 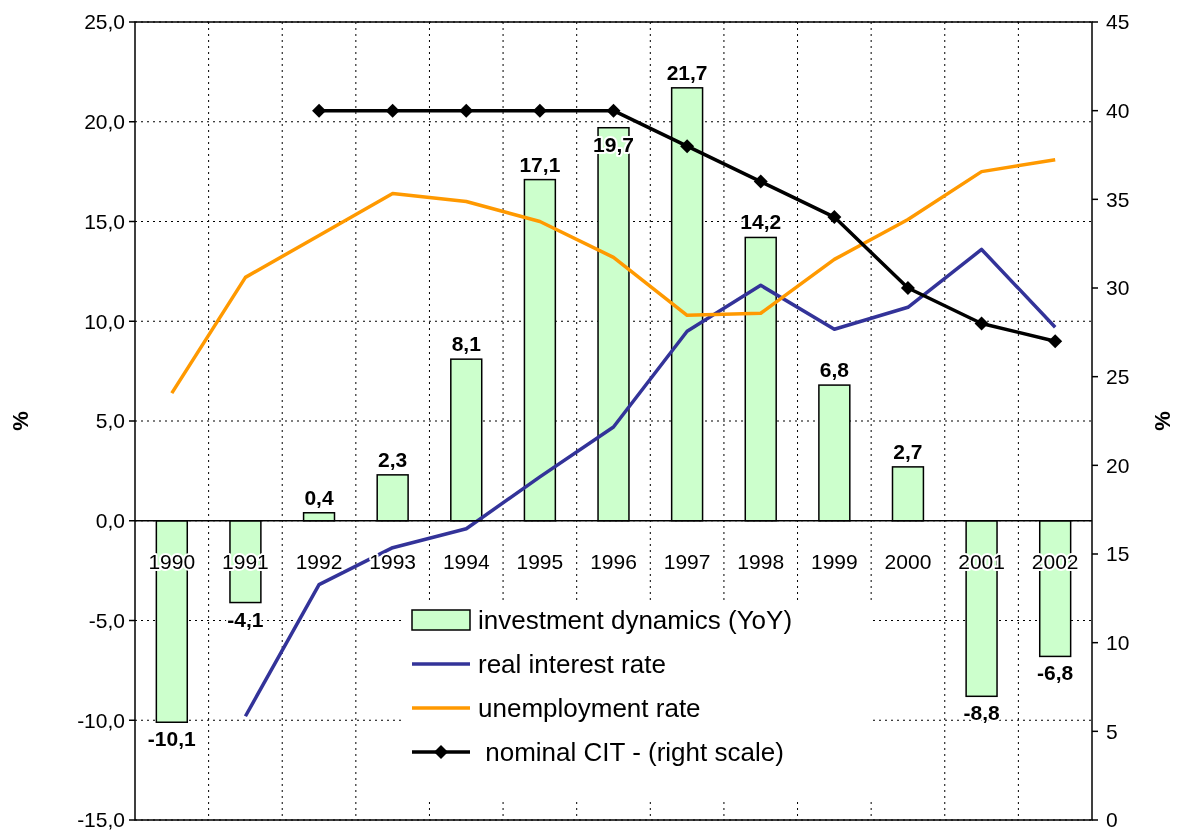 I want to click on data-label: -8,8, so click(x=981, y=713).